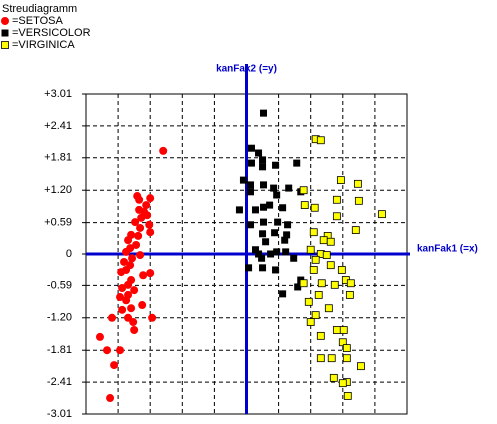 This screenshot has height=424, width=497. Describe the element at coordinates (58, 126) in the screenshot. I see `y-tick-label: +2.41` at that location.